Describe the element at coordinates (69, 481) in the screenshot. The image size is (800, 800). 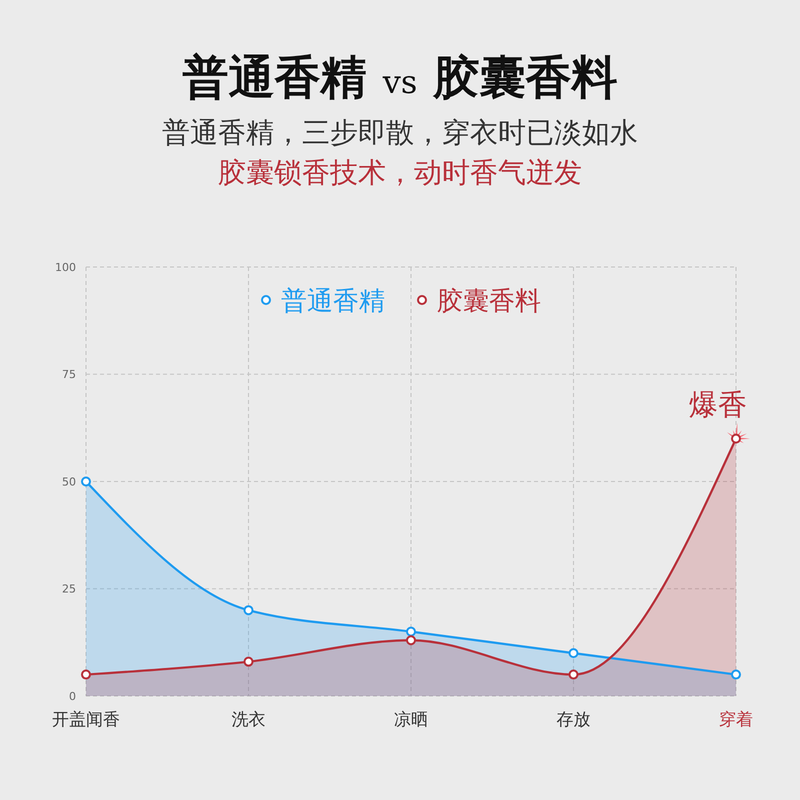
I see `y-tick-label: 50` at that location.